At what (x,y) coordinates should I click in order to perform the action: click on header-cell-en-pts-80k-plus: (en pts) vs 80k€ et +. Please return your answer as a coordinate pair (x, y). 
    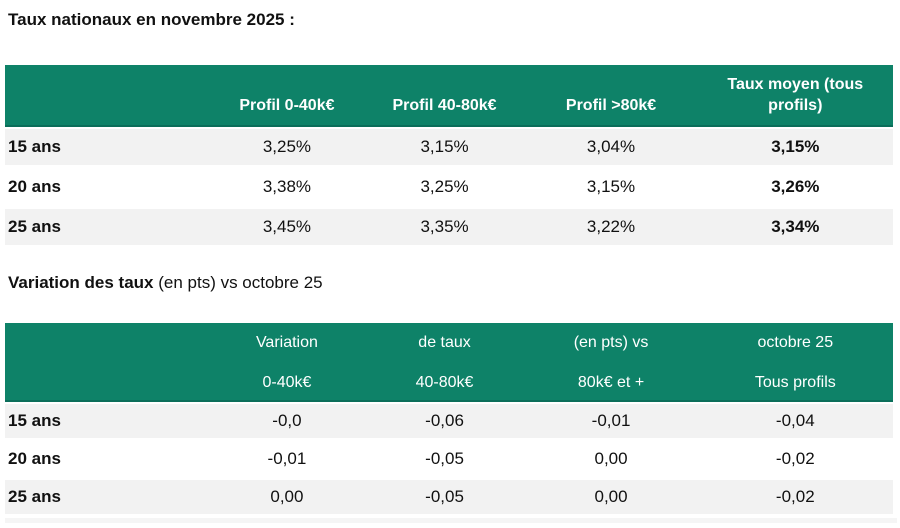
    Looking at the image, I should click on (610, 361).